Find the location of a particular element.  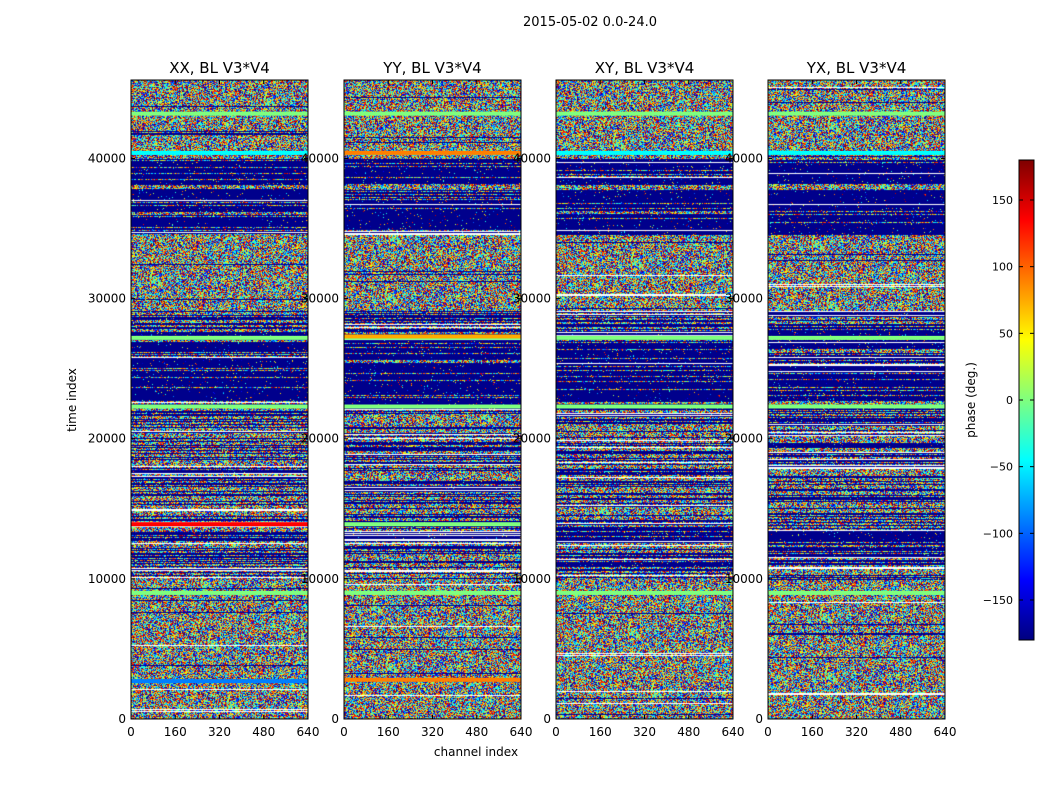

panel-title: XX, BL V3*V4 is located at coordinates (219, 68).